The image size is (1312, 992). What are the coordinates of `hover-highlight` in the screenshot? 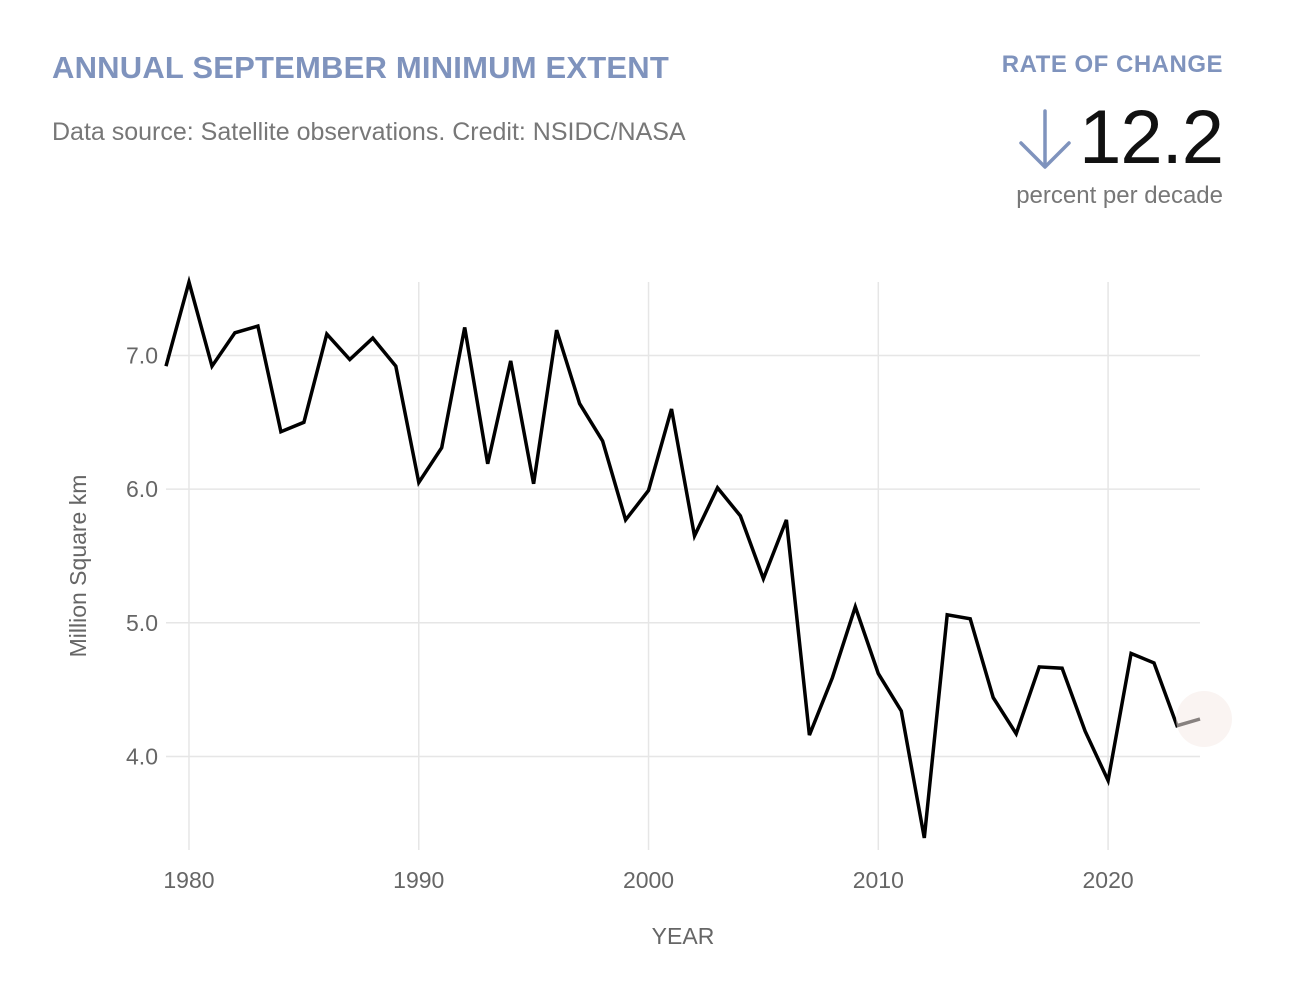 It's located at (1204, 719).